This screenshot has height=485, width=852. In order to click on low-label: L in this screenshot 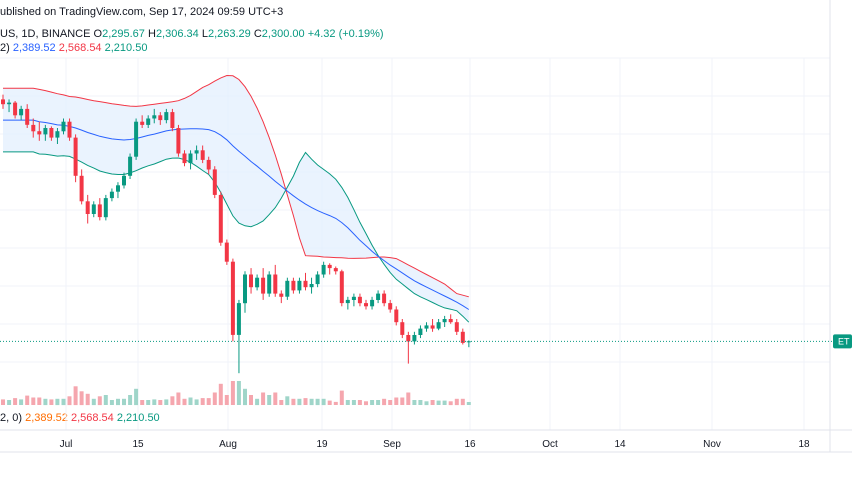, I will do `click(204, 34)`.